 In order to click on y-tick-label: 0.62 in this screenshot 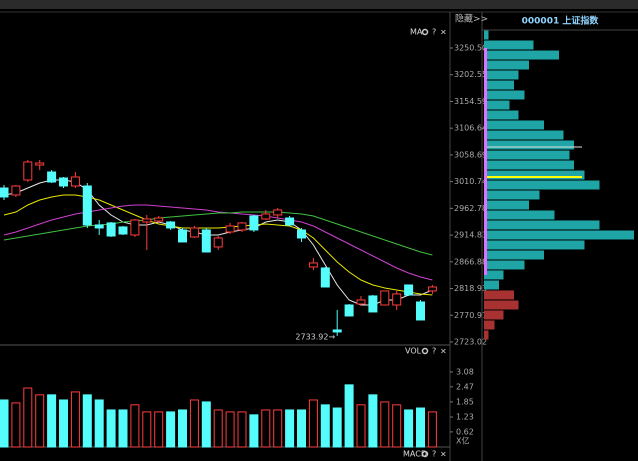, I will do `click(465, 431)`.